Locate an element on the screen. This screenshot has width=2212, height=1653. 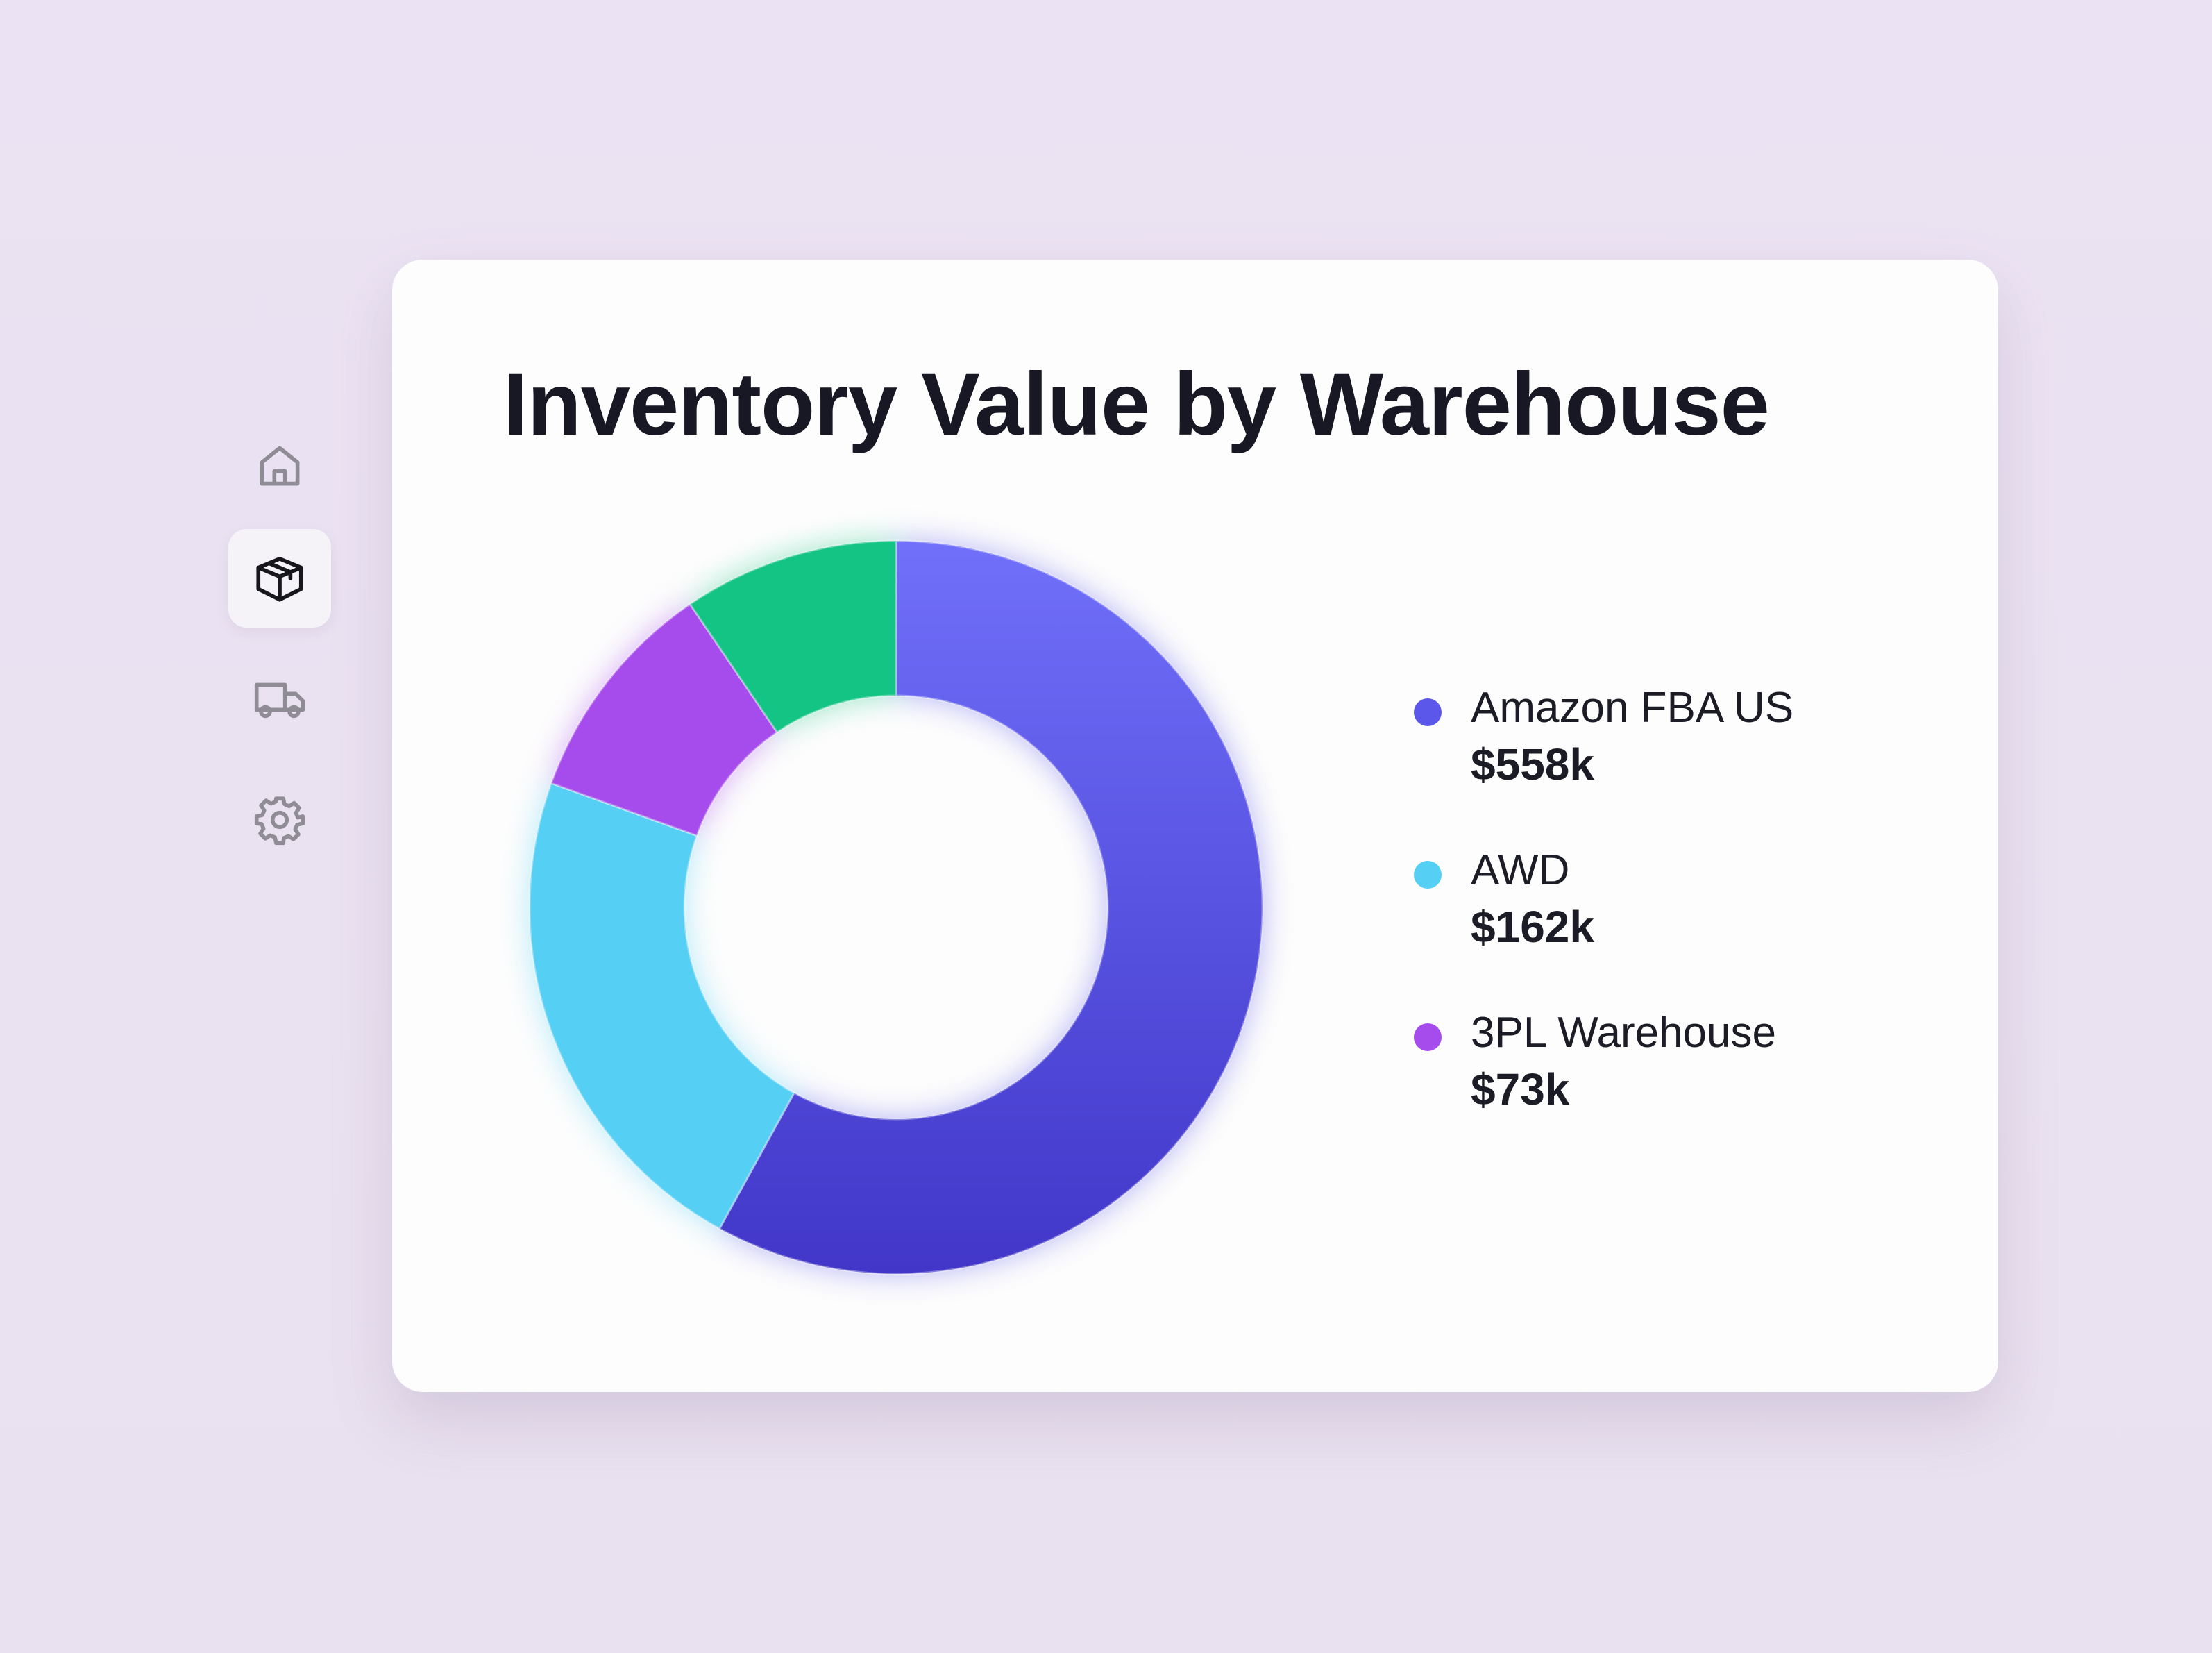
legend-label: AWD is located at coordinates (1520, 870).